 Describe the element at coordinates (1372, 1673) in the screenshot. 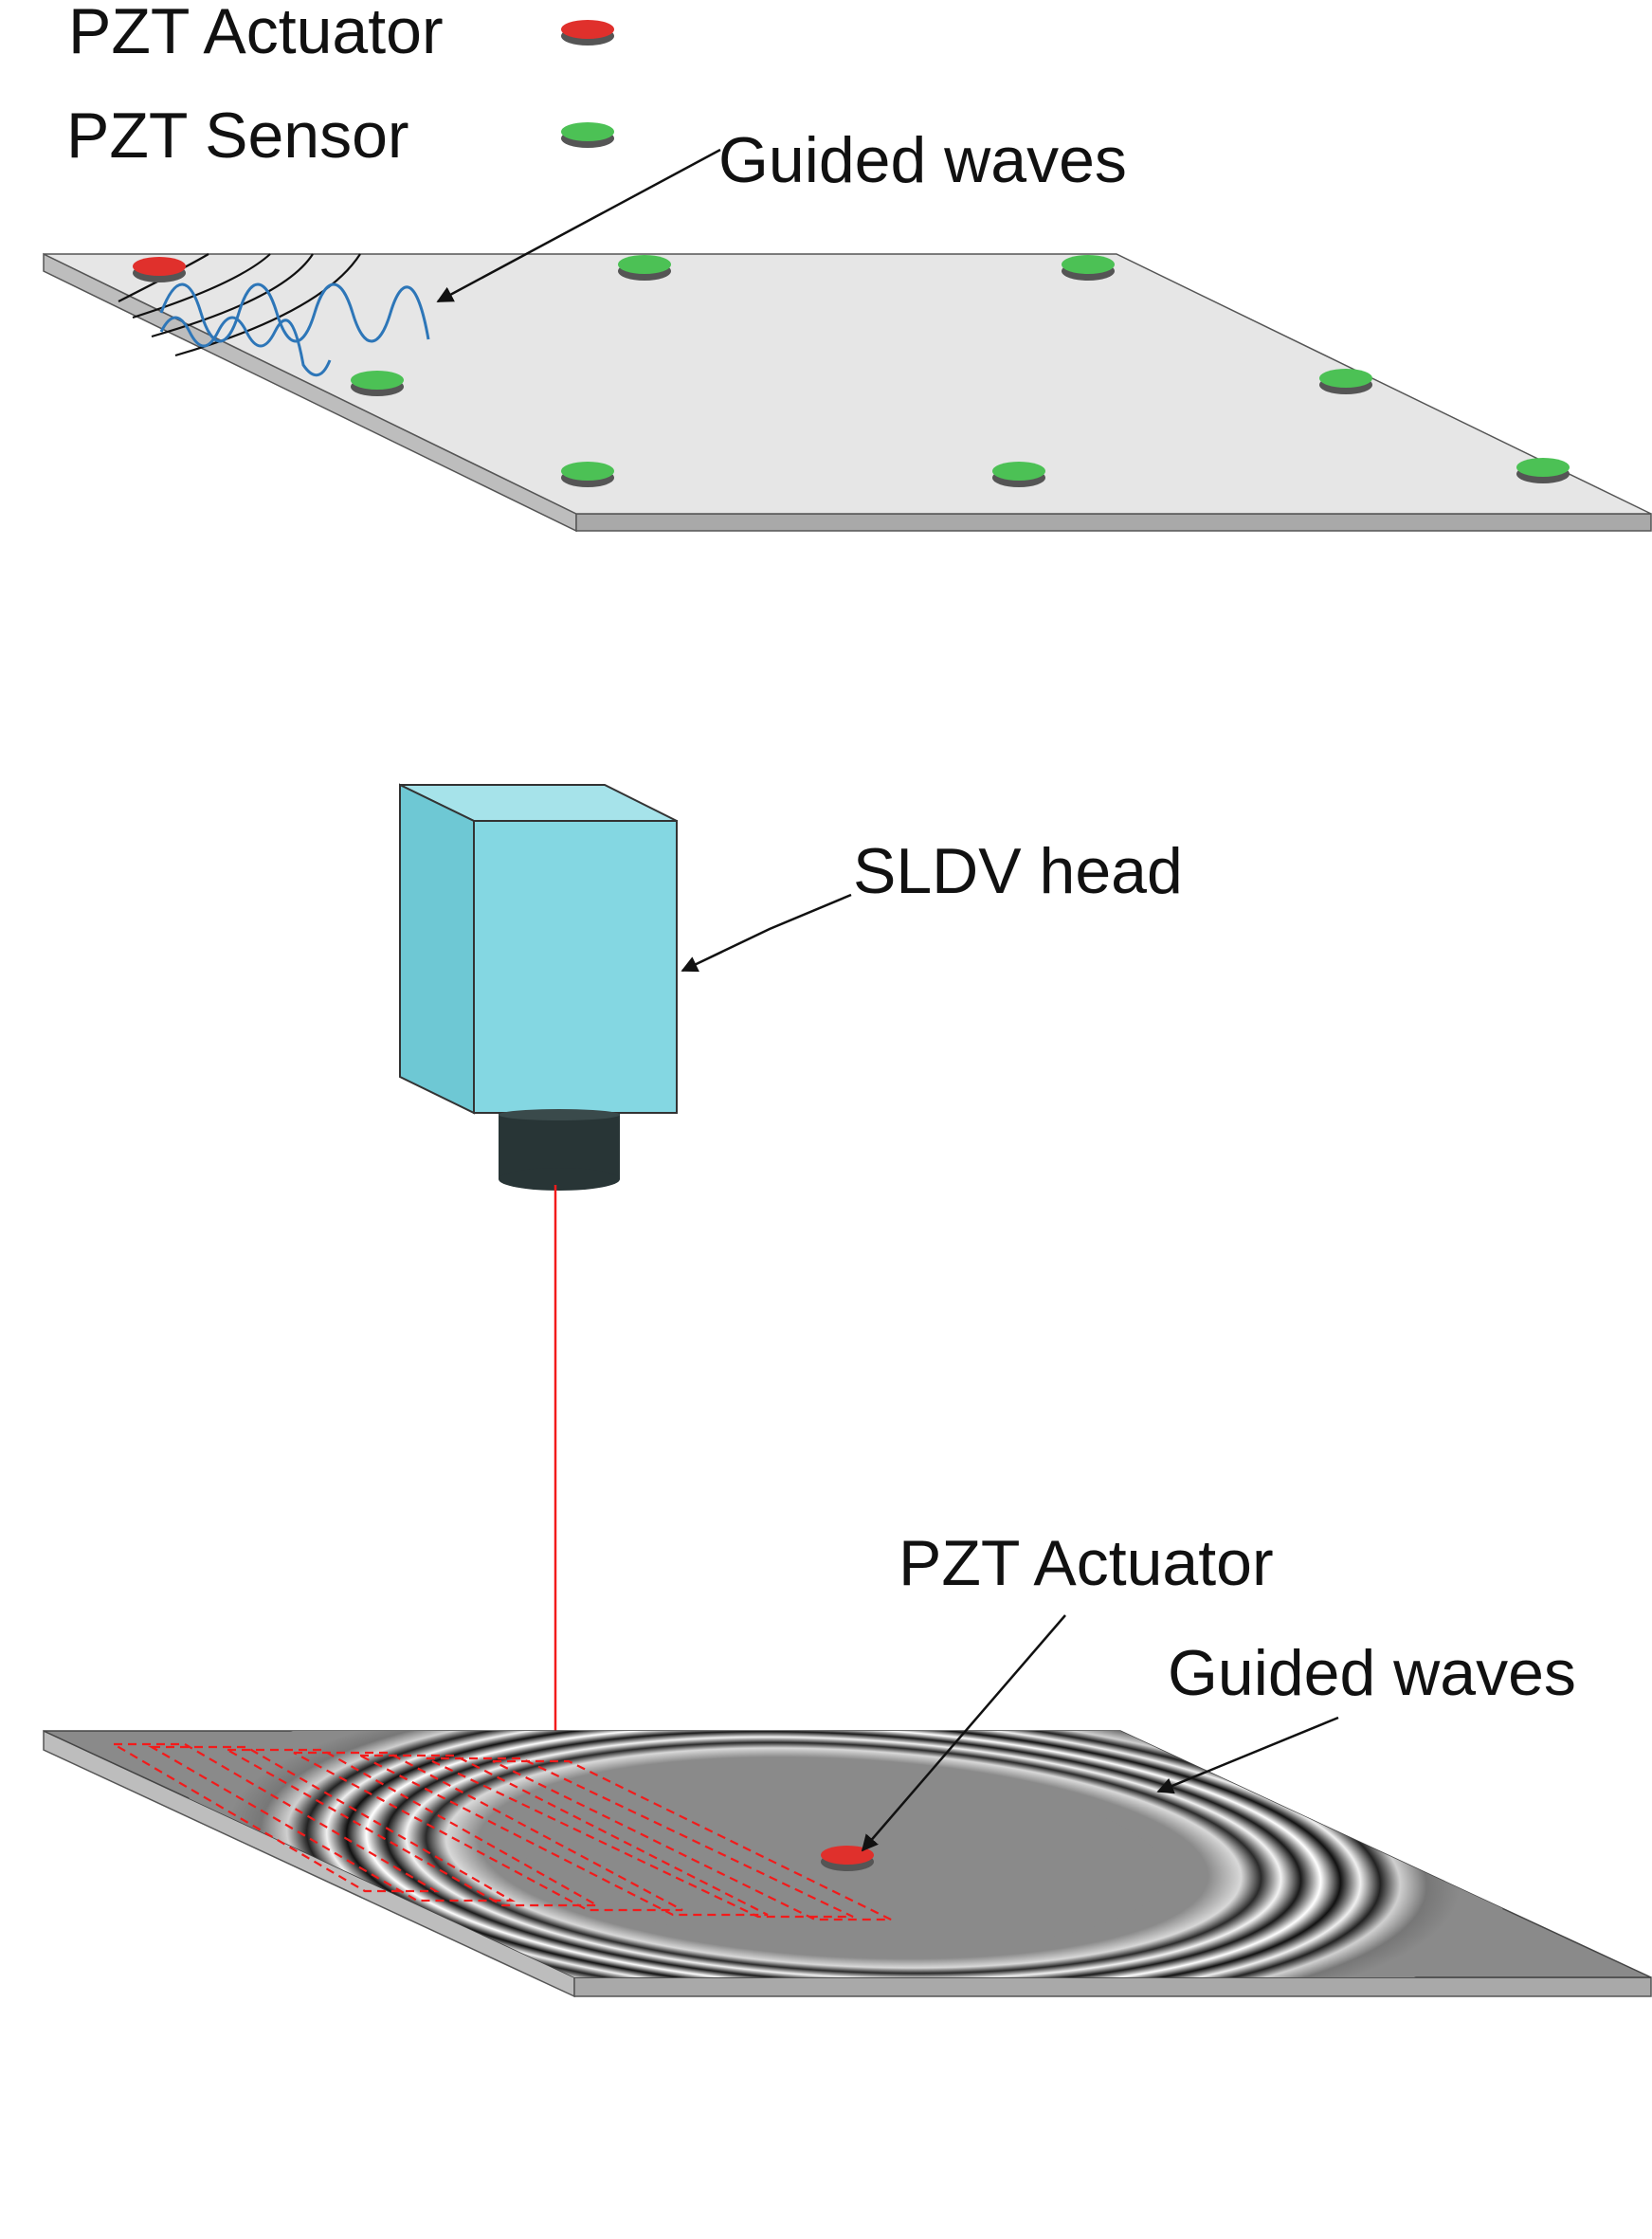

I see `bottom-guided-waves-label: Guided waves` at that location.